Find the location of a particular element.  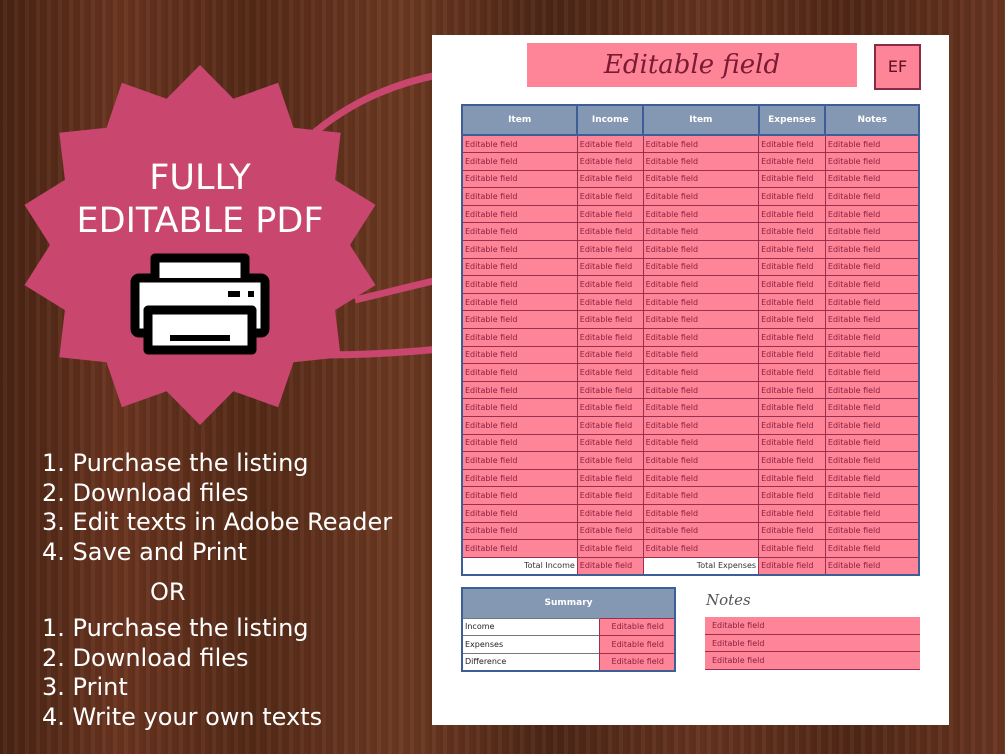

title-field: Editable field is located at coordinates (692, 65).